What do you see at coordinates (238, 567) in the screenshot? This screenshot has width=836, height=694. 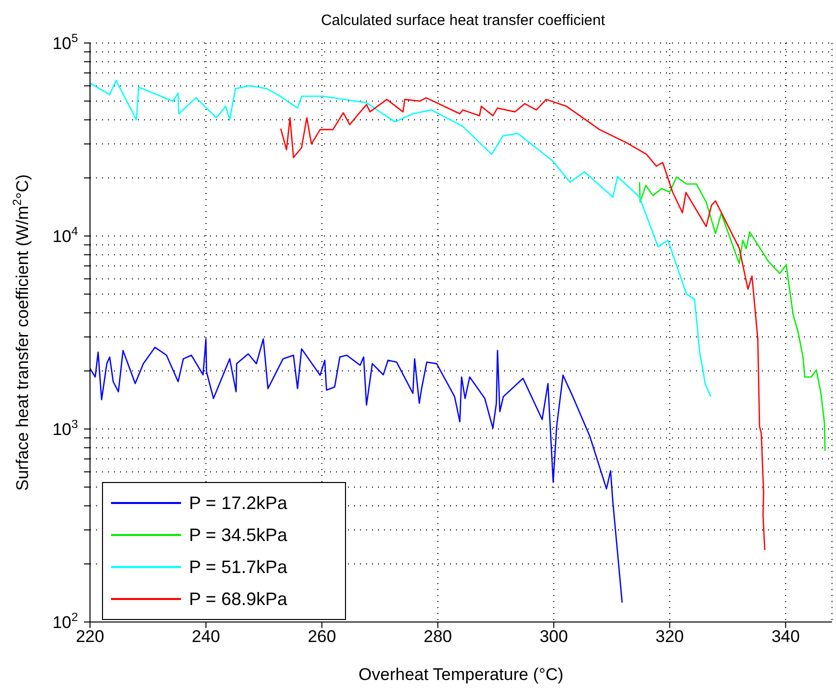 I see `legend-label: P = 51.7kPa` at bounding box center [238, 567].